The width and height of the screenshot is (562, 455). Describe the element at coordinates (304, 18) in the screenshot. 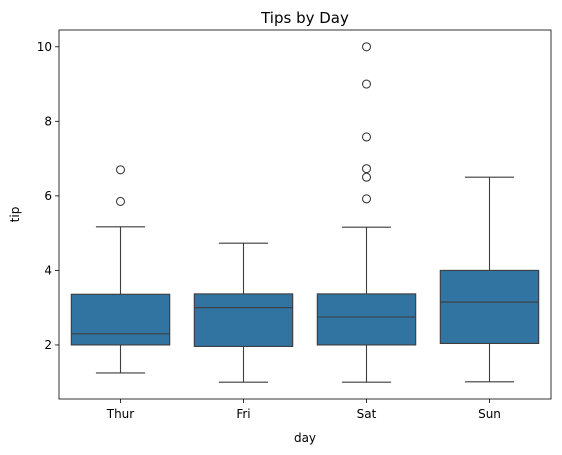

I see `chart-title: Tips by Day` at that location.